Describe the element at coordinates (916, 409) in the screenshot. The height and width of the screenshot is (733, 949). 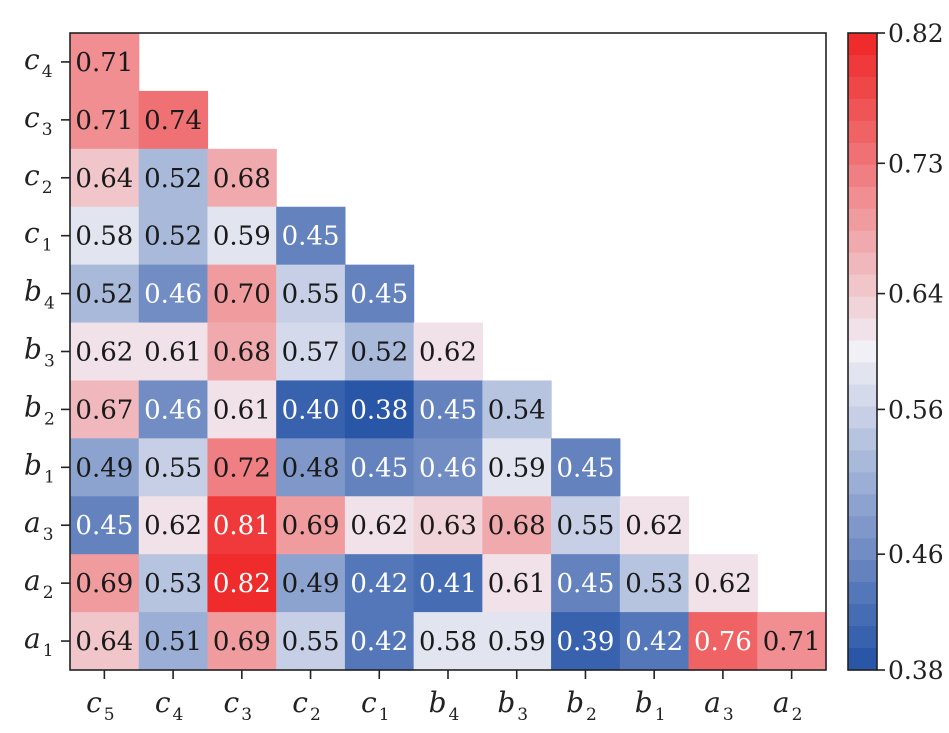
I see `colorbar-tick-label: 0.56` at that location.